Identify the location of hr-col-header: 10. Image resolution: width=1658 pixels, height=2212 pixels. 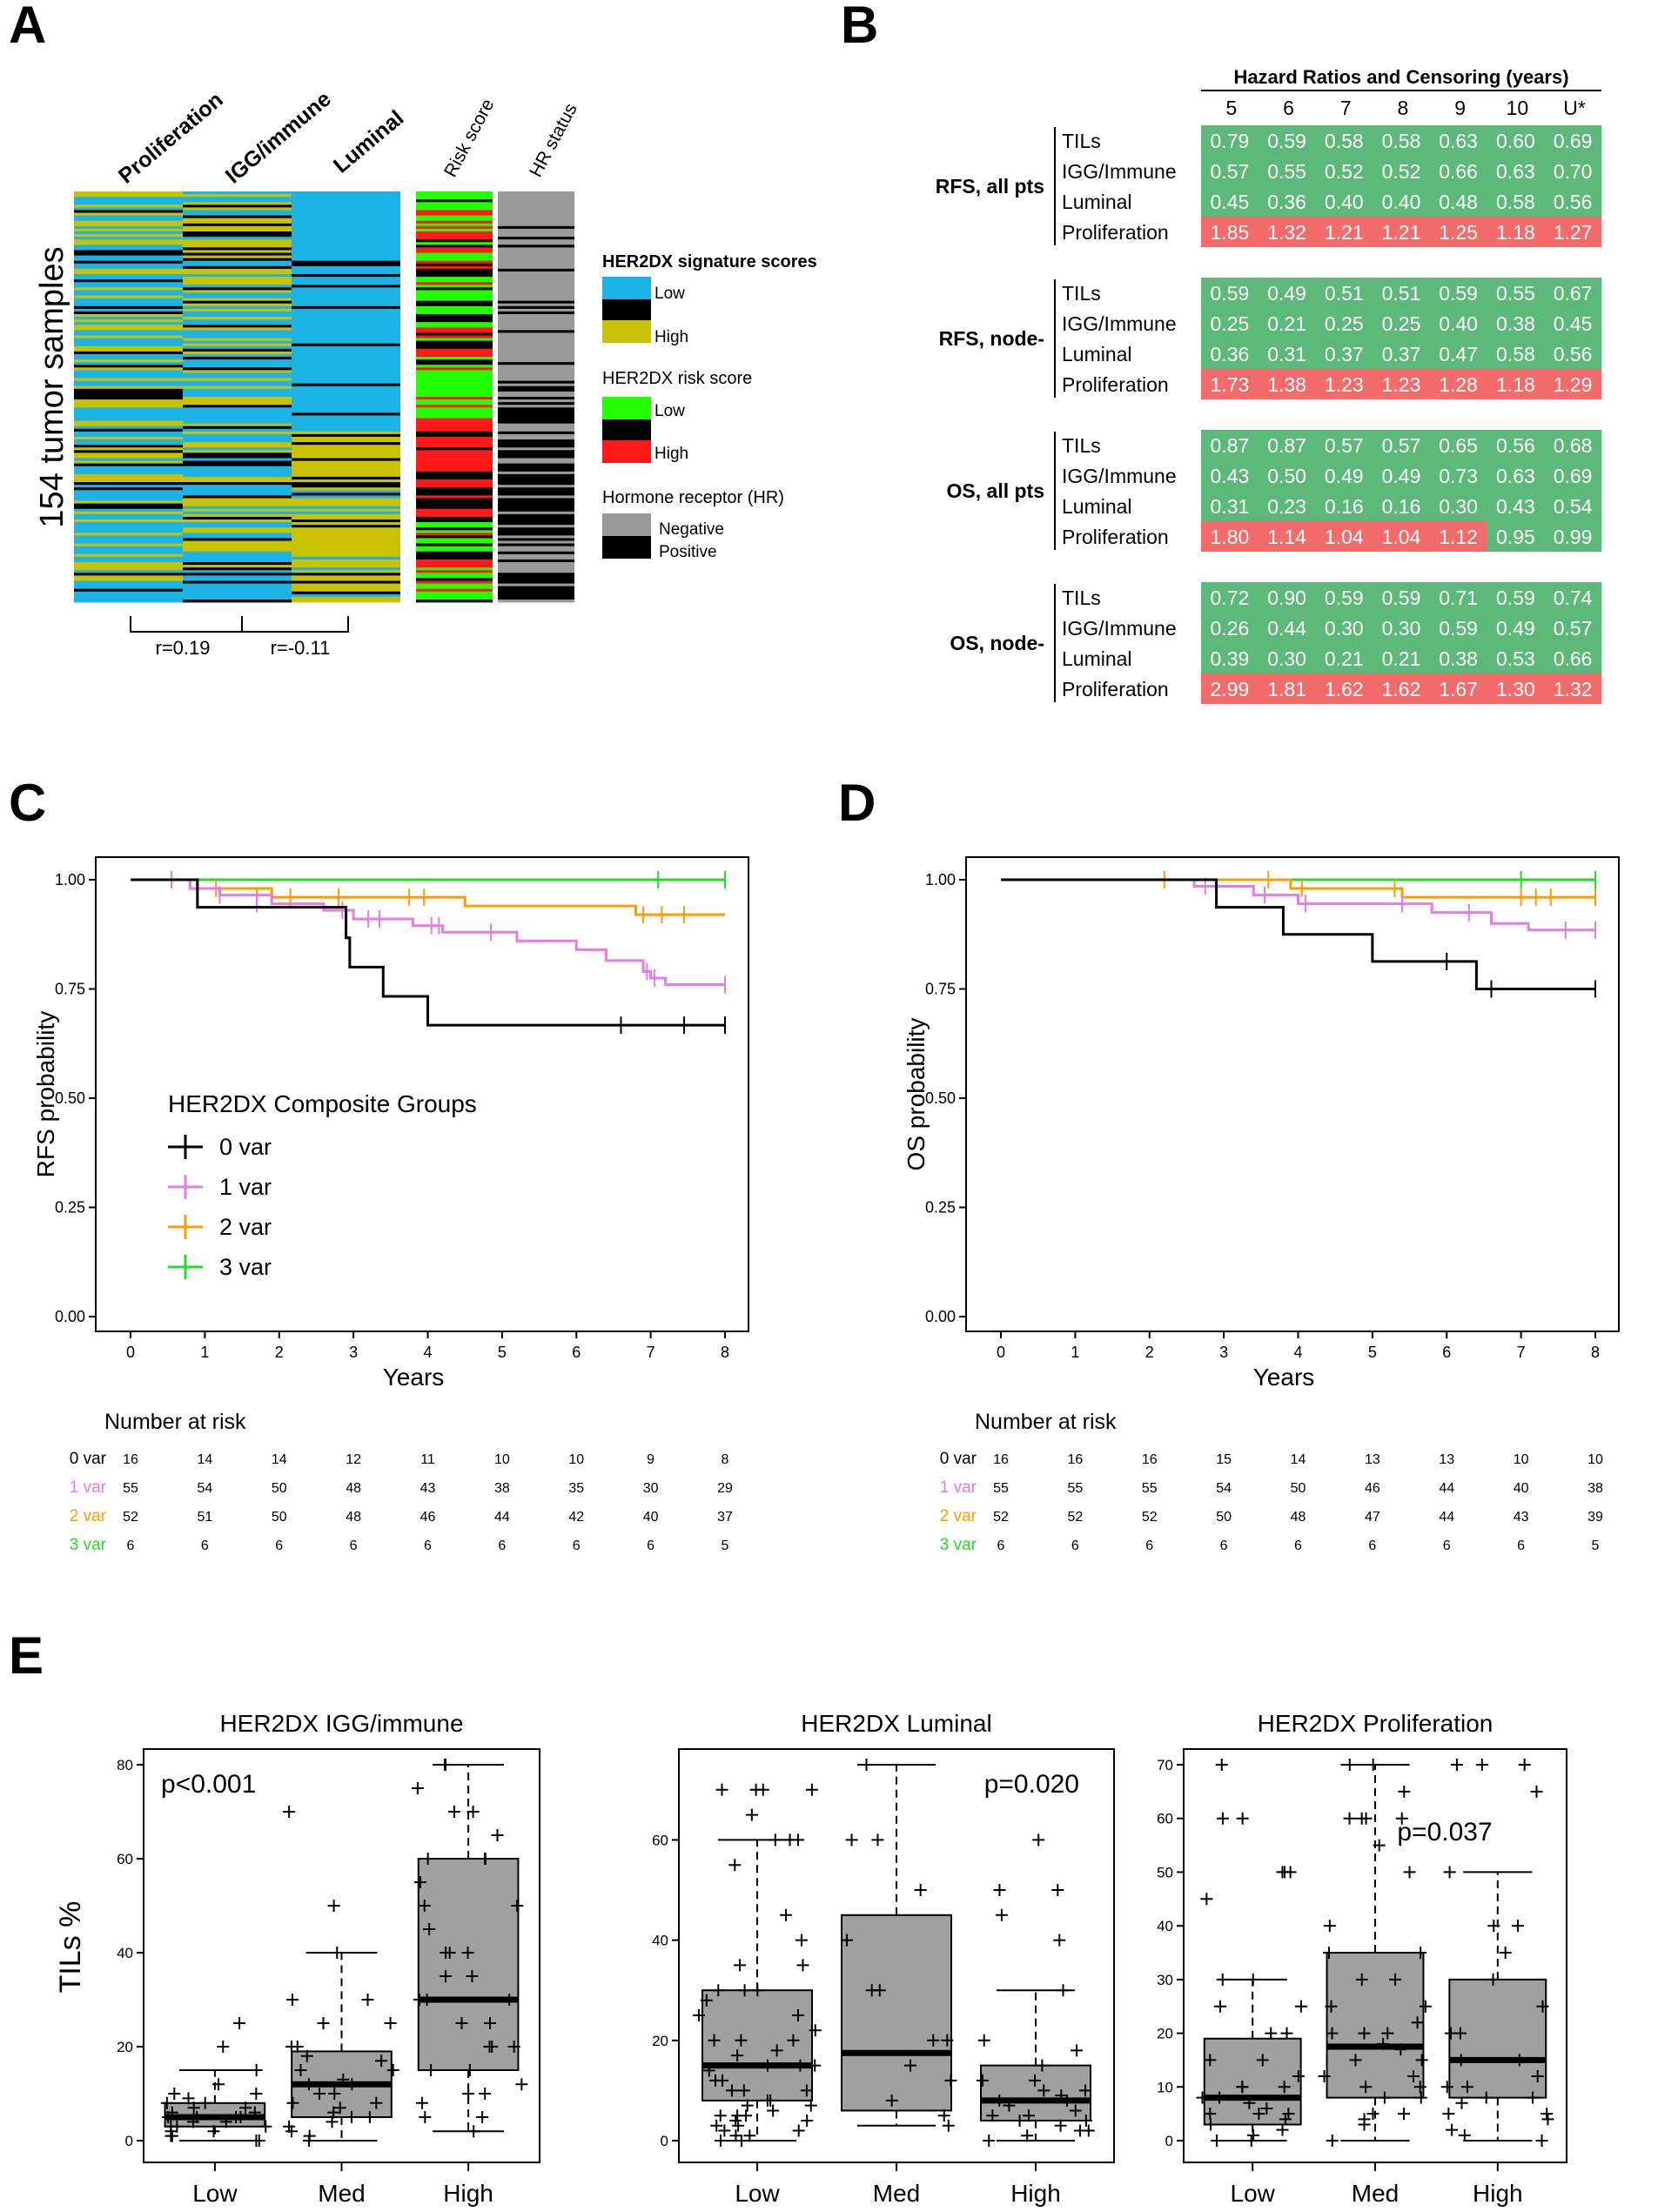
(1518, 108).